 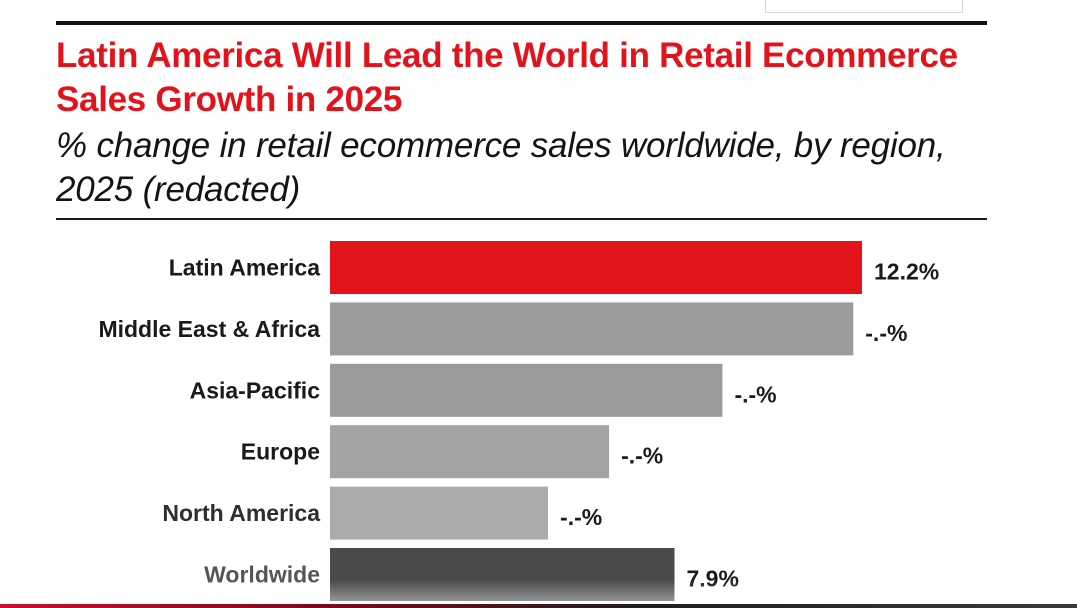 What do you see at coordinates (262, 575) in the screenshot?
I see `category-label-worldwide: Worldwide` at bounding box center [262, 575].